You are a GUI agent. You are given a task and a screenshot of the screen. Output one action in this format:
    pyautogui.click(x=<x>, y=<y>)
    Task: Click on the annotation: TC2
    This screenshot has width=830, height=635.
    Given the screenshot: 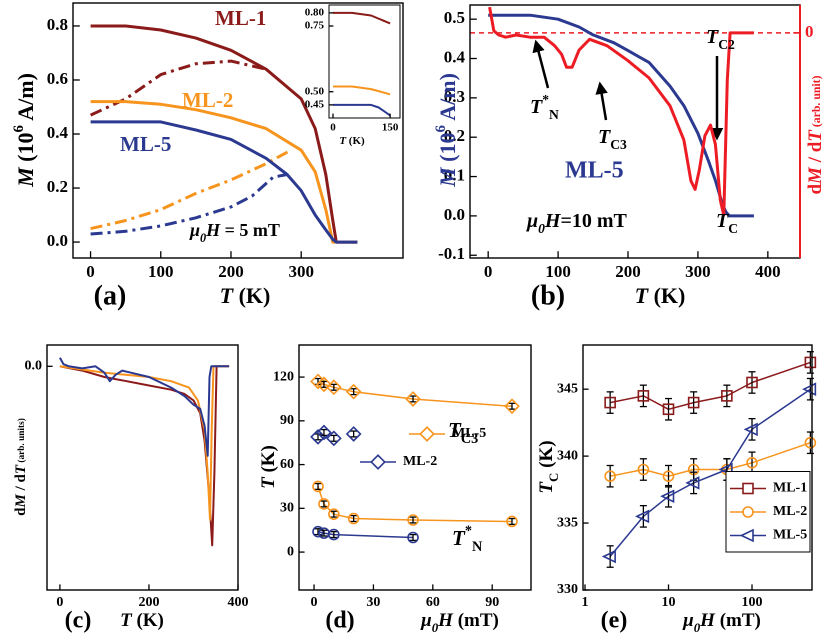 What is the action you would take?
    pyautogui.click(x=720, y=39)
    